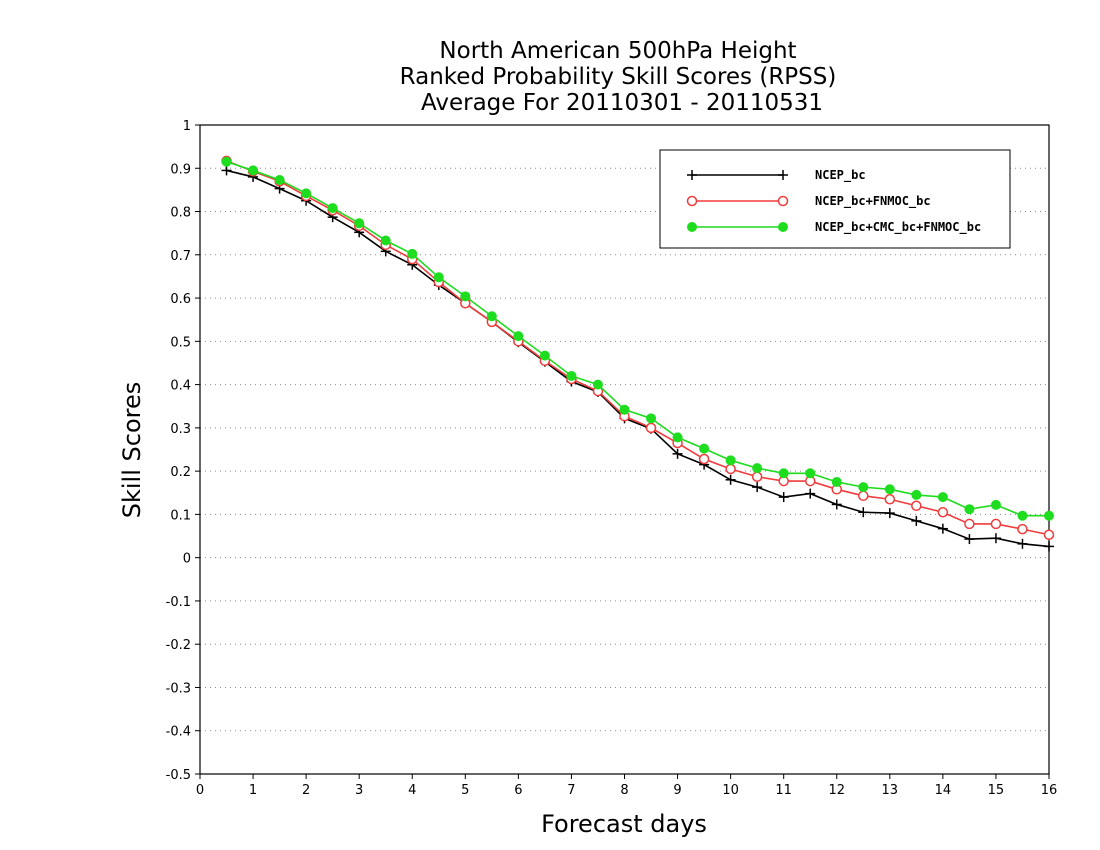 The height and width of the screenshot is (850, 1100). I want to click on x-tick-label: 8, so click(624, 790).